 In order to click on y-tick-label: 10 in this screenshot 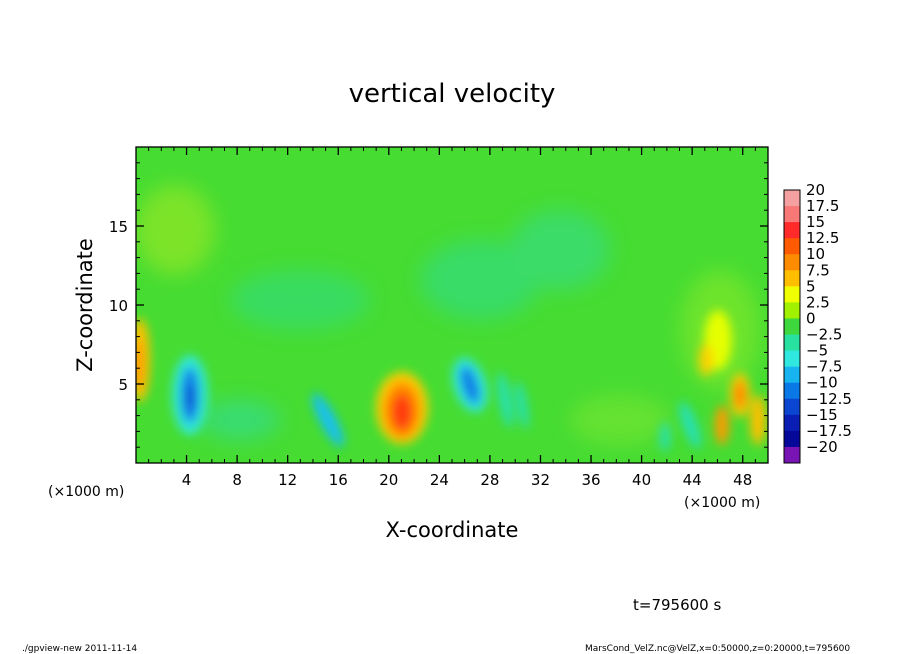, I will do `click(118, 306)`.